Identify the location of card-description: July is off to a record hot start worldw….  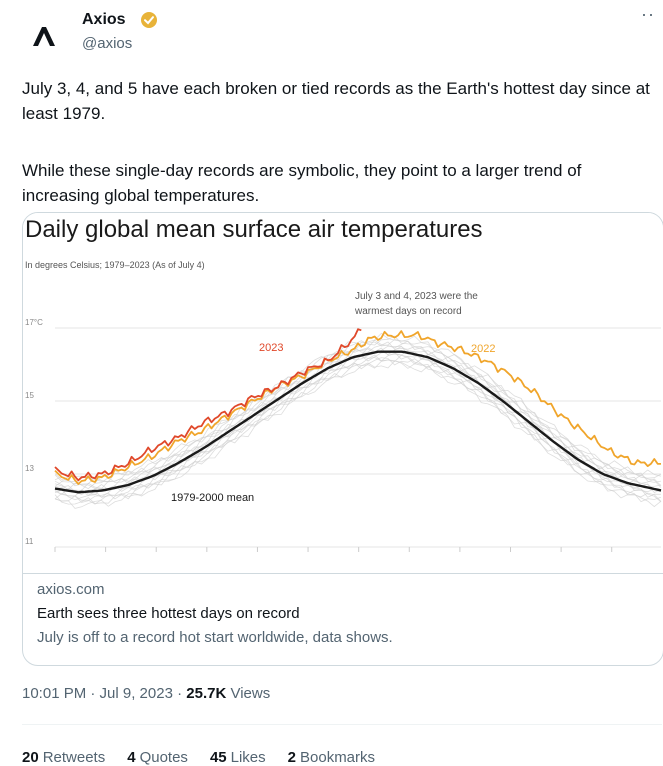
(215, 637).